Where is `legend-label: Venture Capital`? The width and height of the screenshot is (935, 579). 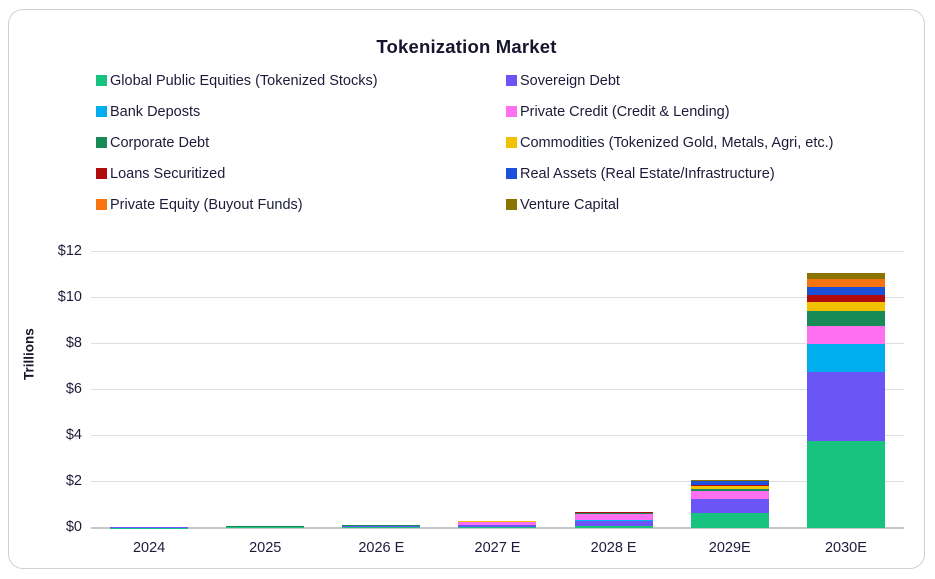
legend-label: Venture Capital is located at coordinates (570, 204).